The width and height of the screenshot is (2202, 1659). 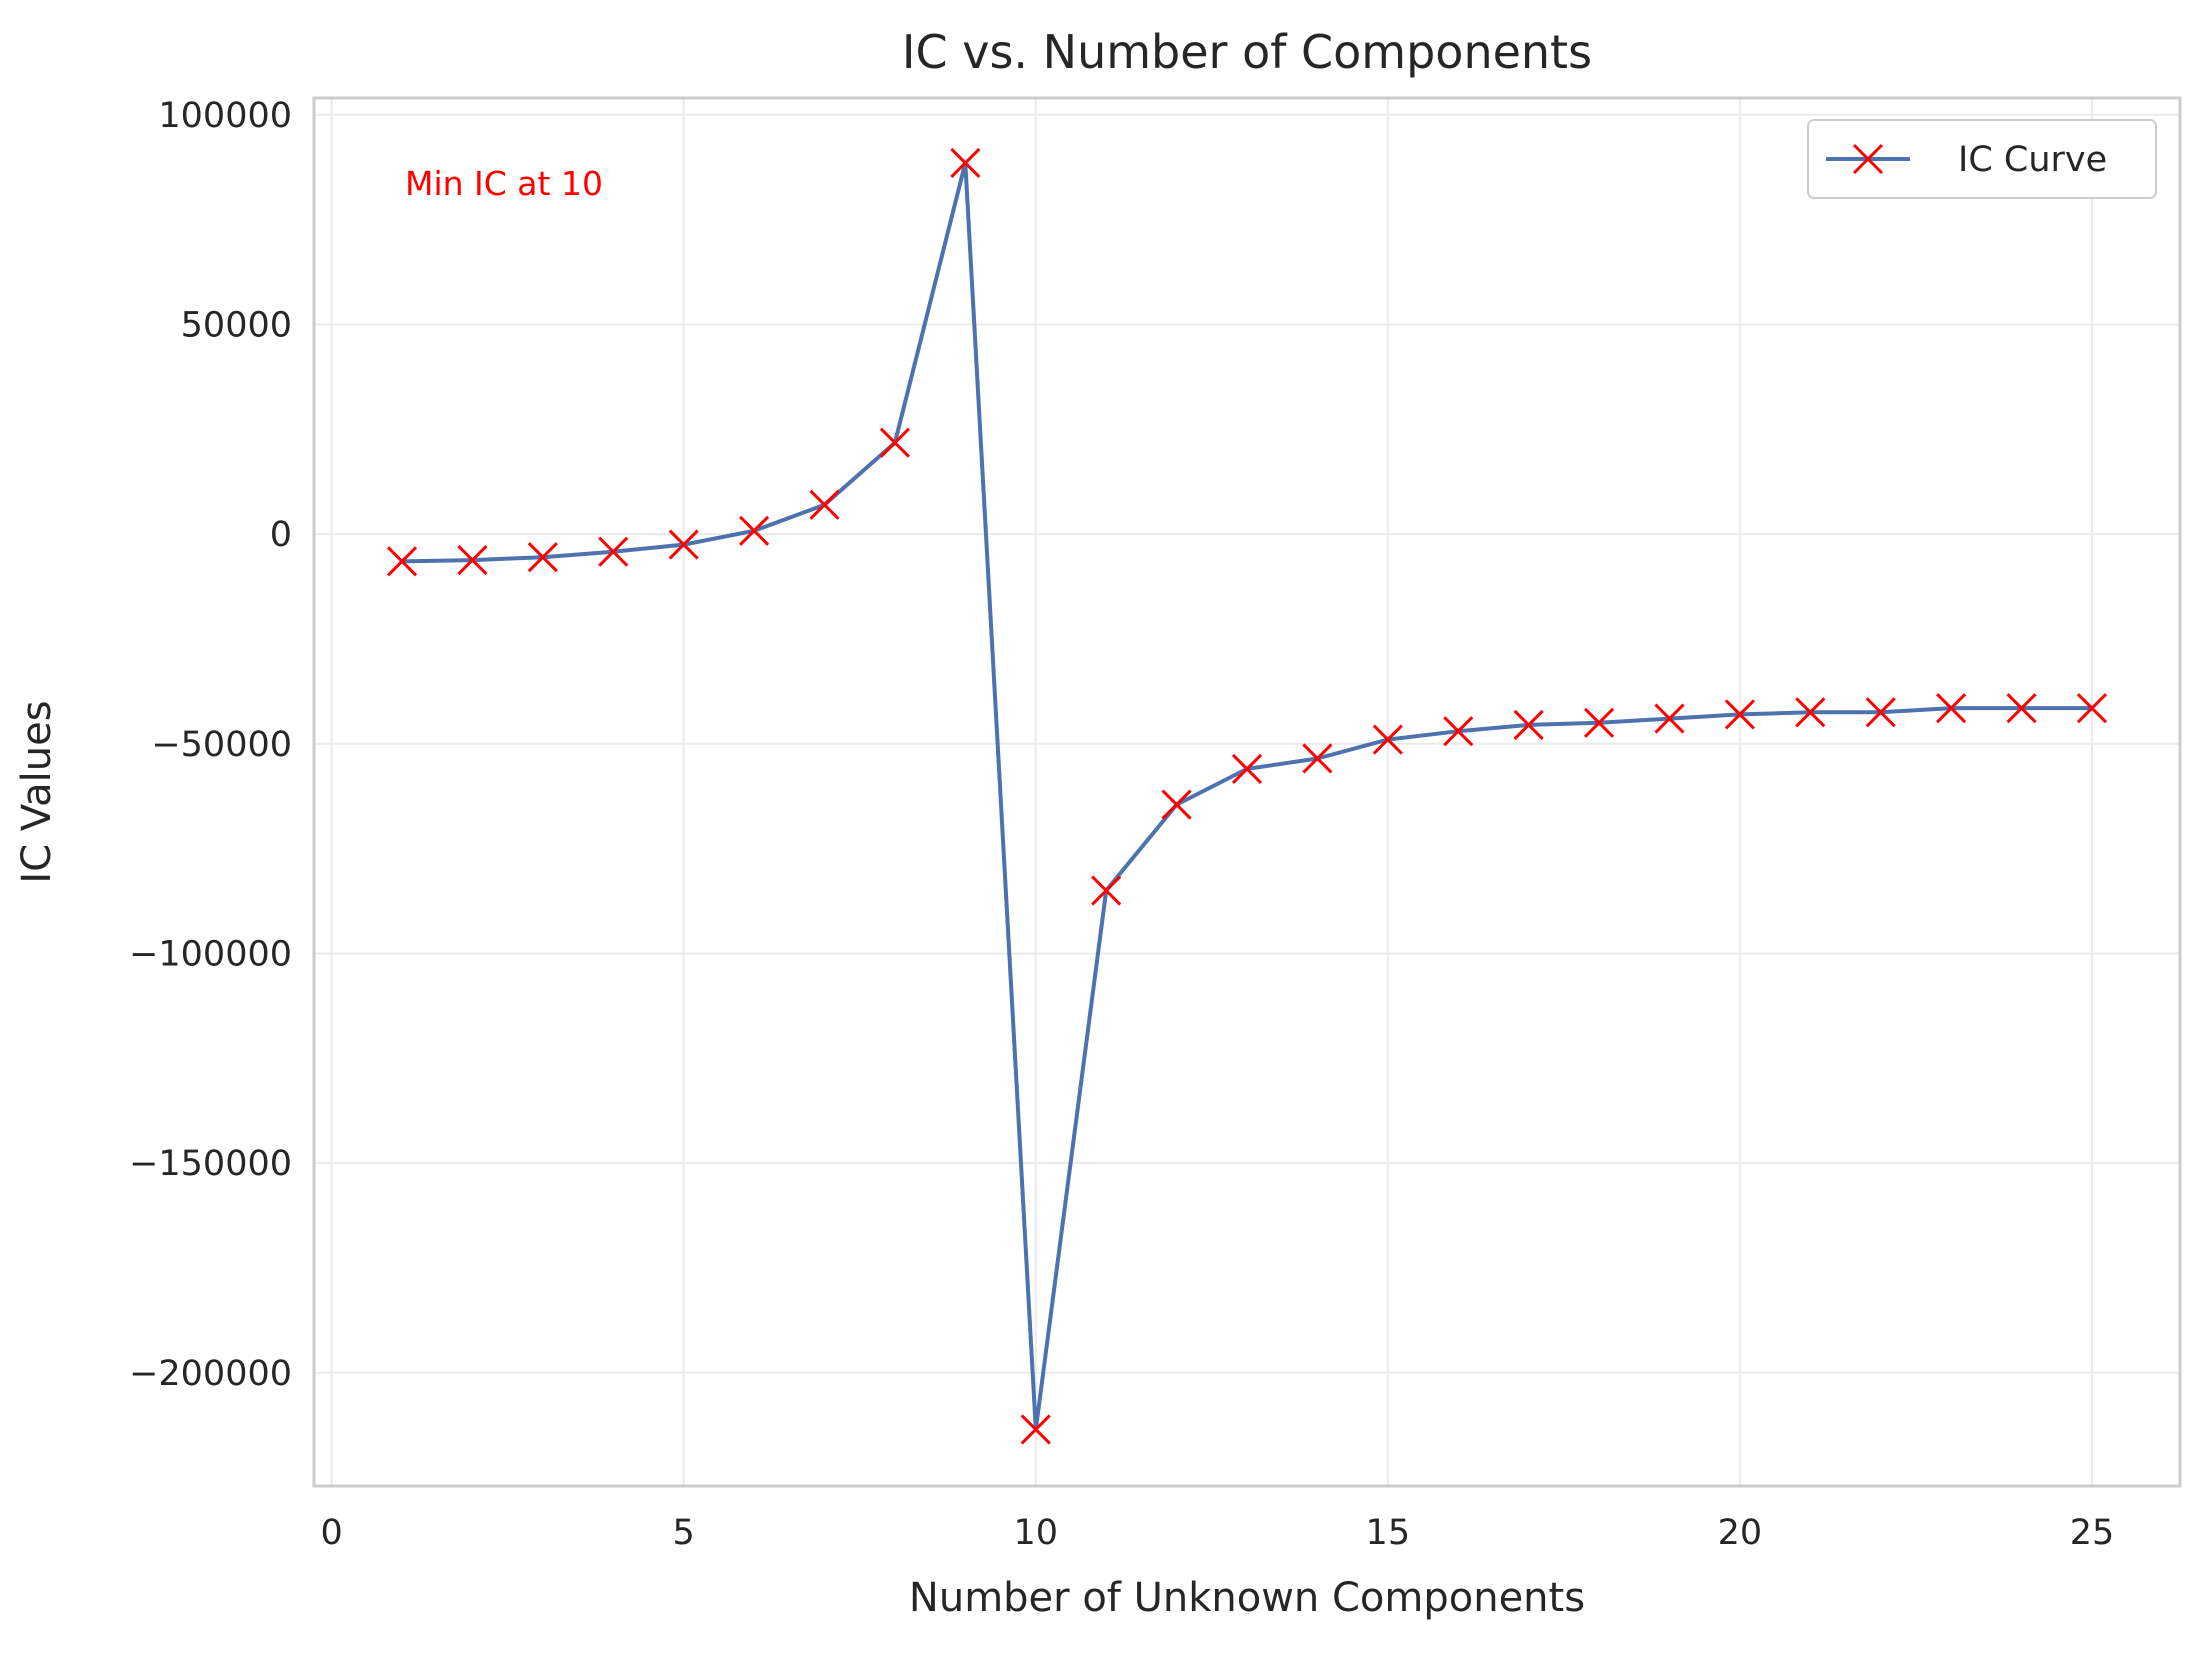 What do you see at coordinates (331, 1533) in the screenshot?
I see `x-tick-label: 0` at bounding box center [331, 1533].